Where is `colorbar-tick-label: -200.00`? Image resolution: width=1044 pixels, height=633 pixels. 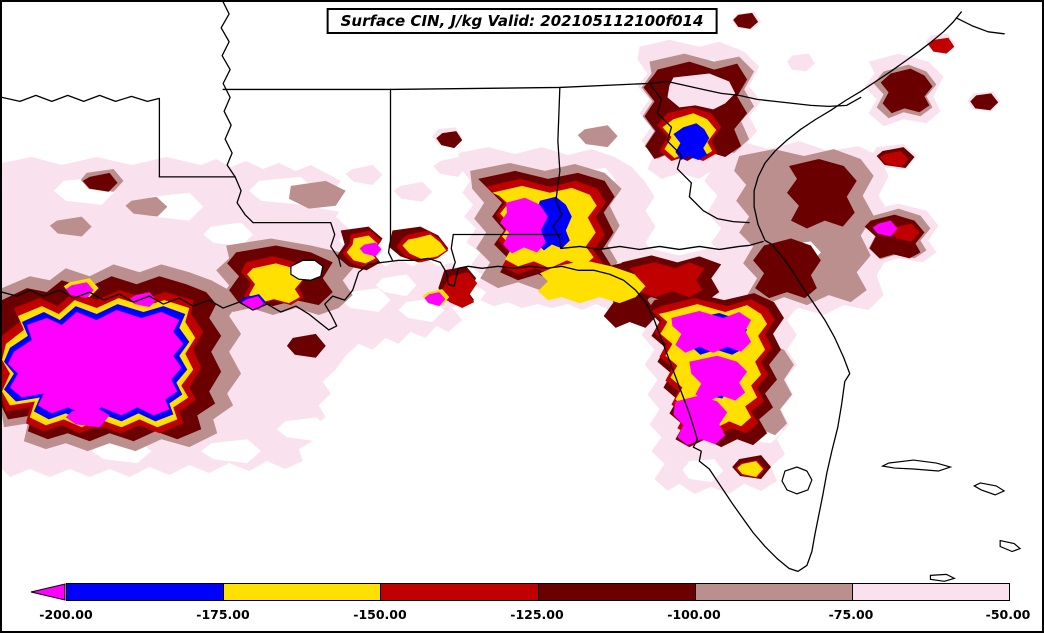 colorbar-tick-label: -200.00 is located at coordinates (66, 614).